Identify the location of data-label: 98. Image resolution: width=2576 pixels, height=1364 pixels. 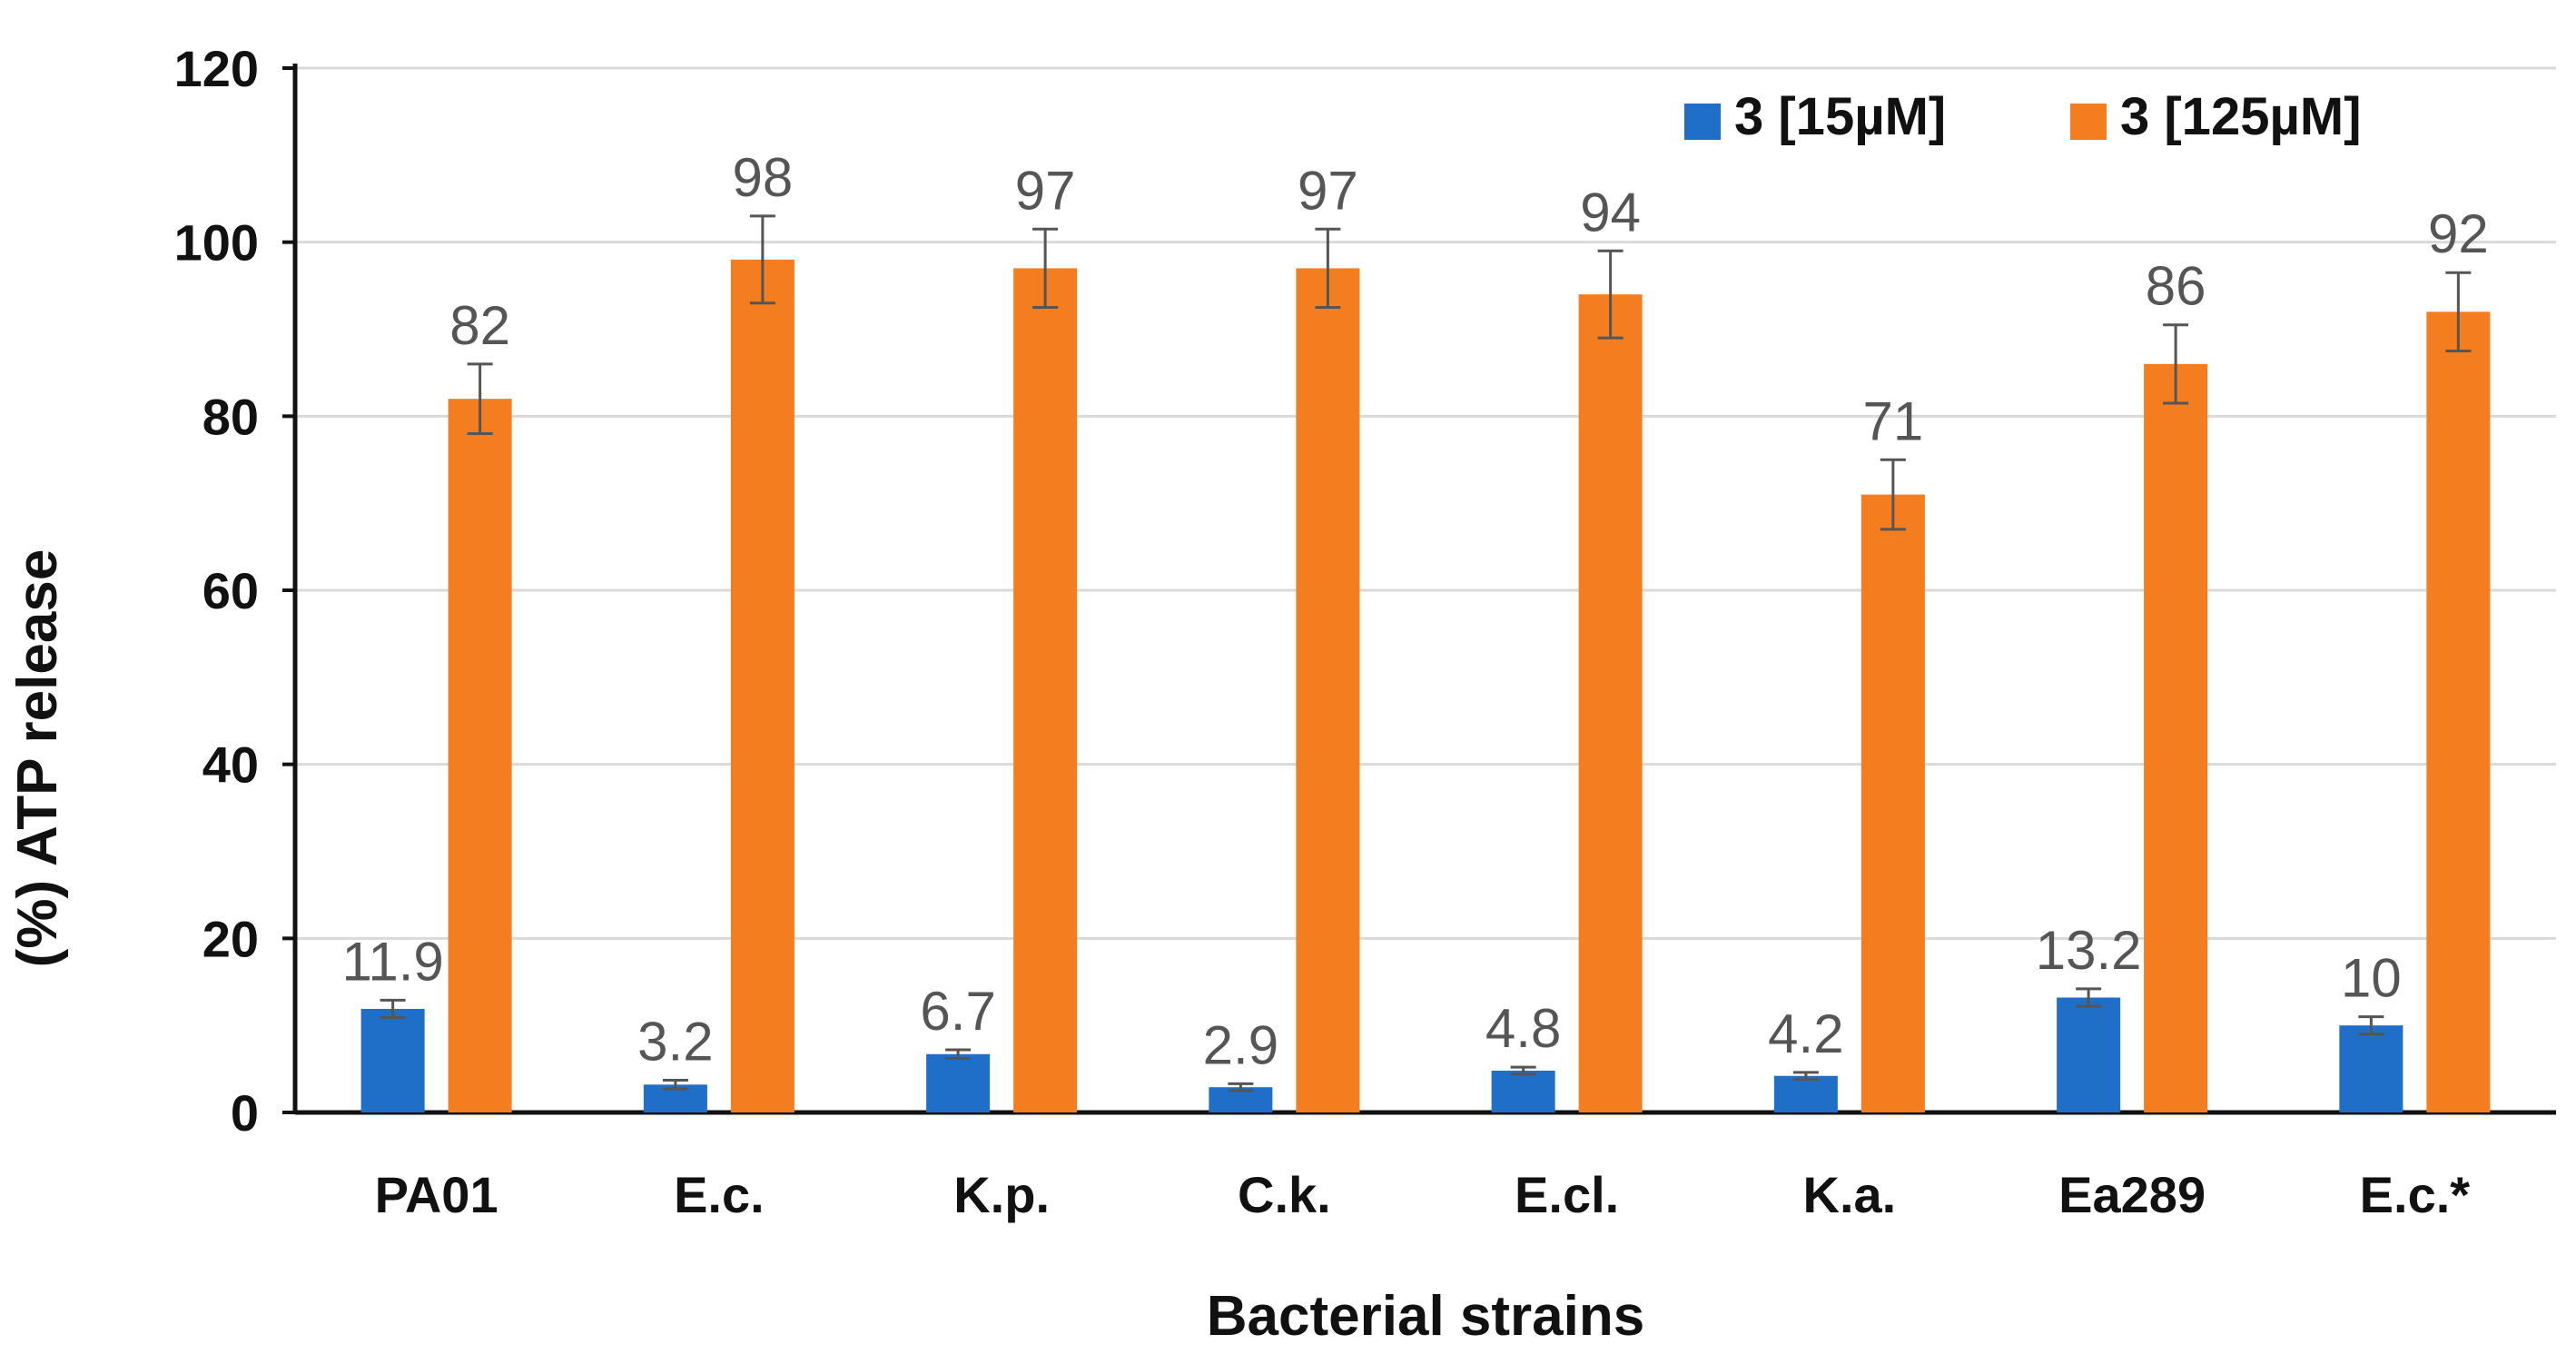
(763, 177).